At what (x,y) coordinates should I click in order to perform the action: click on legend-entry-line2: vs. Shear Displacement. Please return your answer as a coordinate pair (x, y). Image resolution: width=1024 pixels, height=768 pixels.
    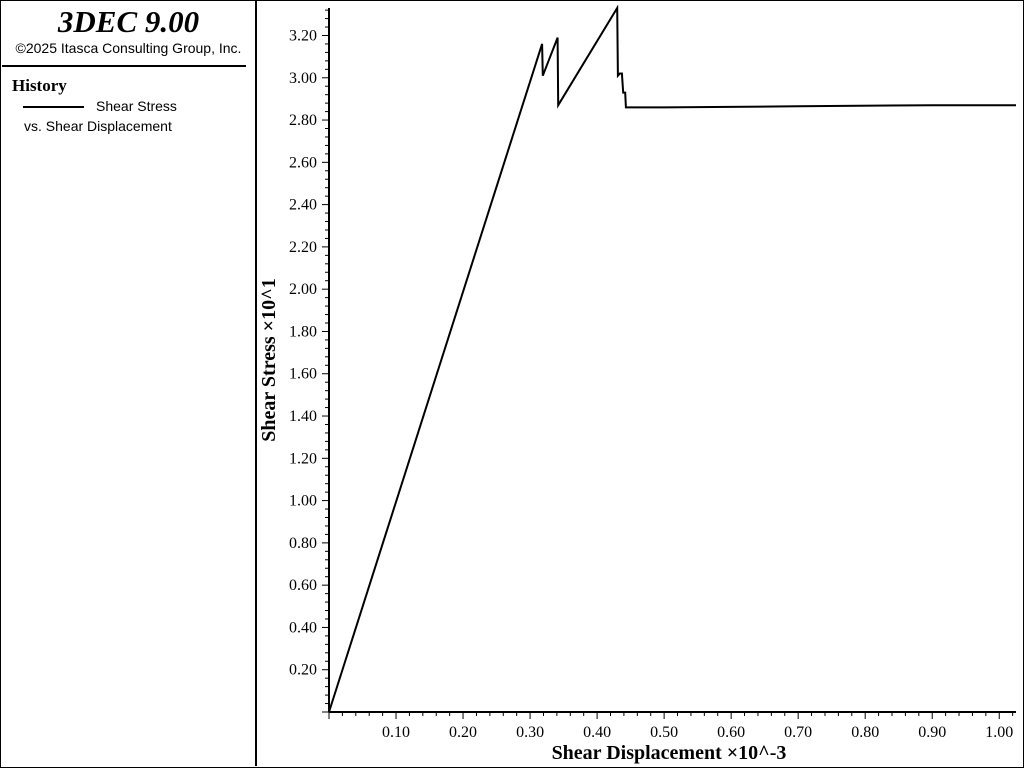
    Looking at the image, I should click on (98, 126).